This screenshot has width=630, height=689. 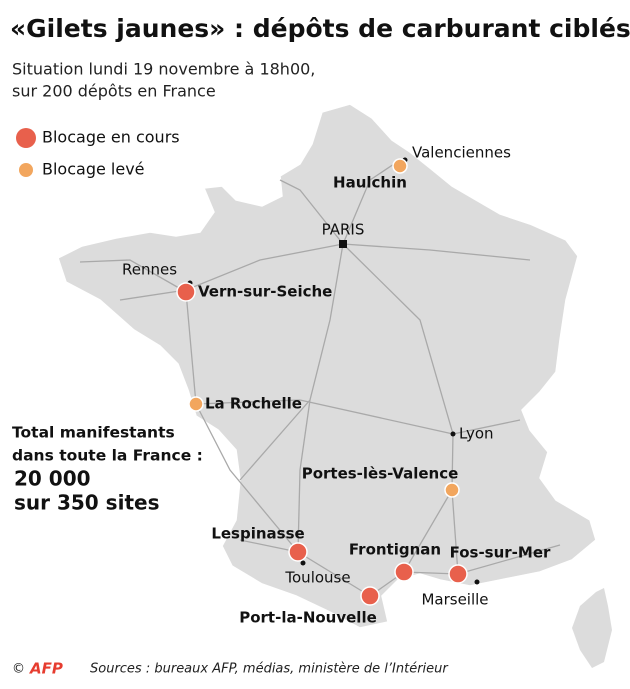 What do you see at coordinates (370, 183) in the screenshot?
I see `depot-label: Haulchin` at bounding box center [370, 183].